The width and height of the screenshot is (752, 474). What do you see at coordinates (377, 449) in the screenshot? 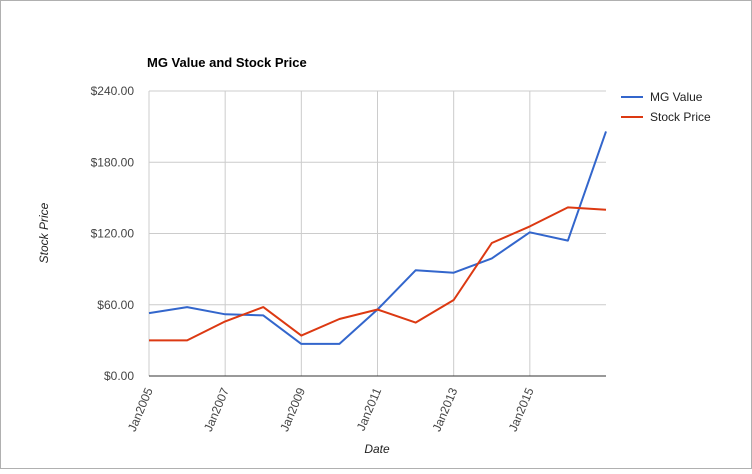
I see `x-axis-label: Date` at bounding box center [377, 449].